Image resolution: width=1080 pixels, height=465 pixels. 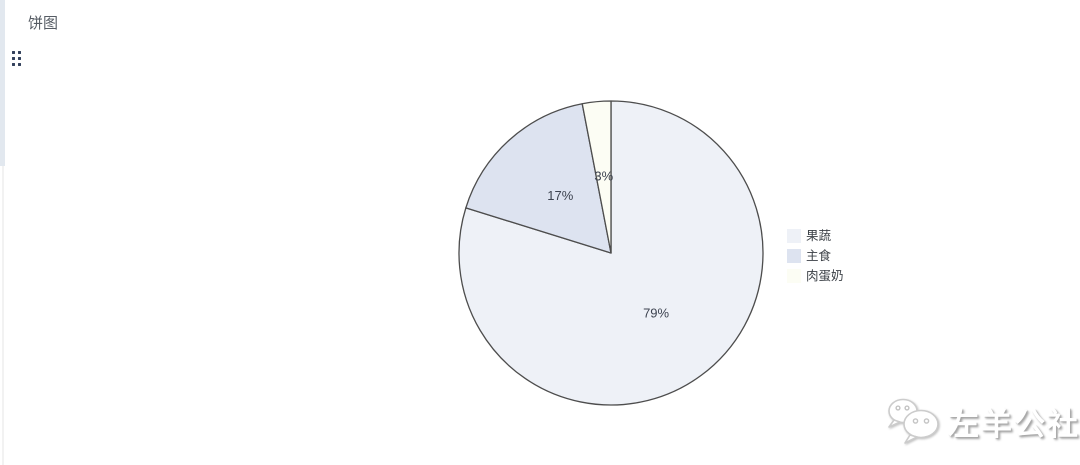 What do you see at coordinates (3, 232) in the screenshot?
I see `panel-left-border` at bounding box center [3, 232].